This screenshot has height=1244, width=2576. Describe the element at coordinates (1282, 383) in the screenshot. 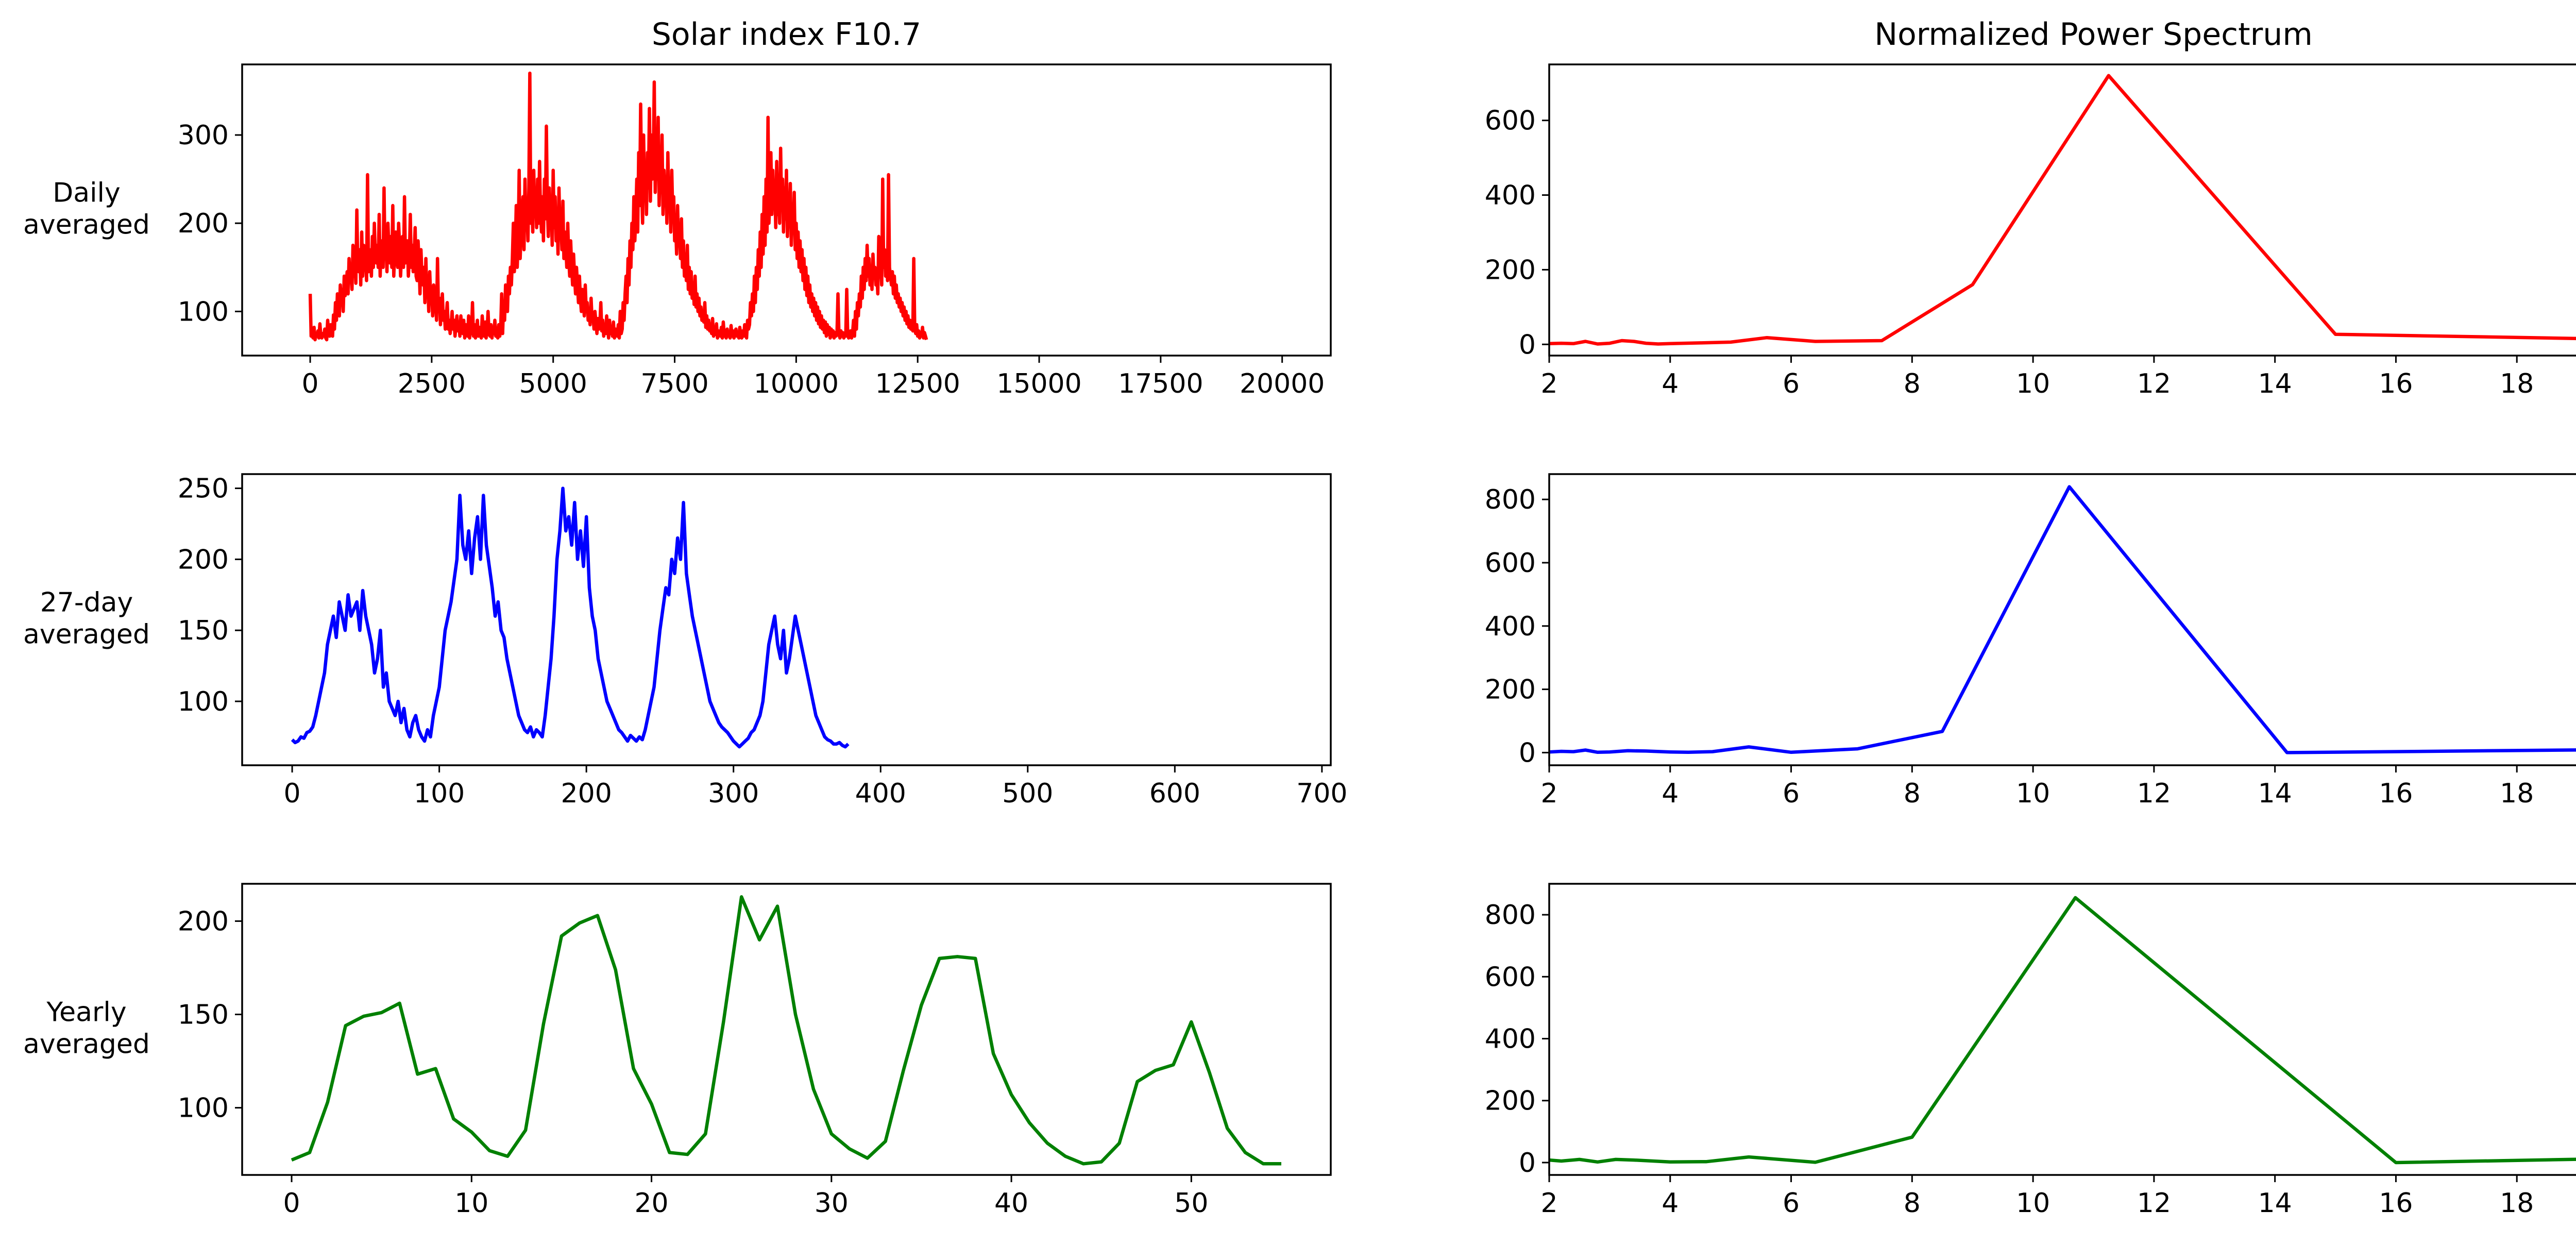

I see `x-tick-label: 20000` at that location.